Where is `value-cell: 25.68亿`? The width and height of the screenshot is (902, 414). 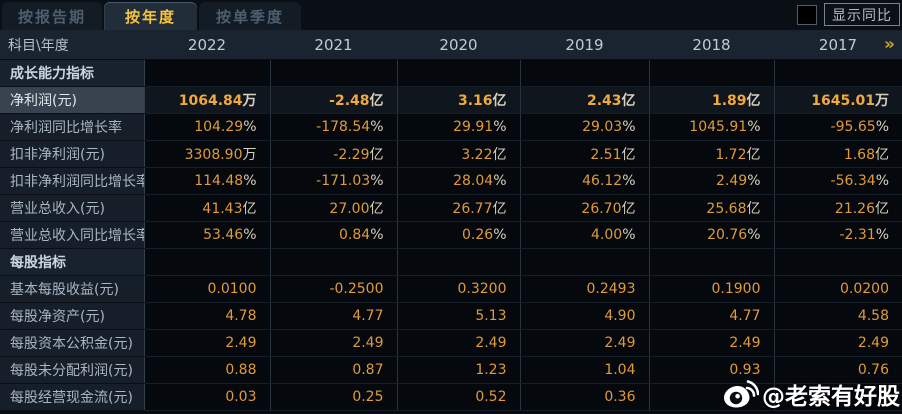
value-cell: 25.68亿 is located at coordinates (712, 208).